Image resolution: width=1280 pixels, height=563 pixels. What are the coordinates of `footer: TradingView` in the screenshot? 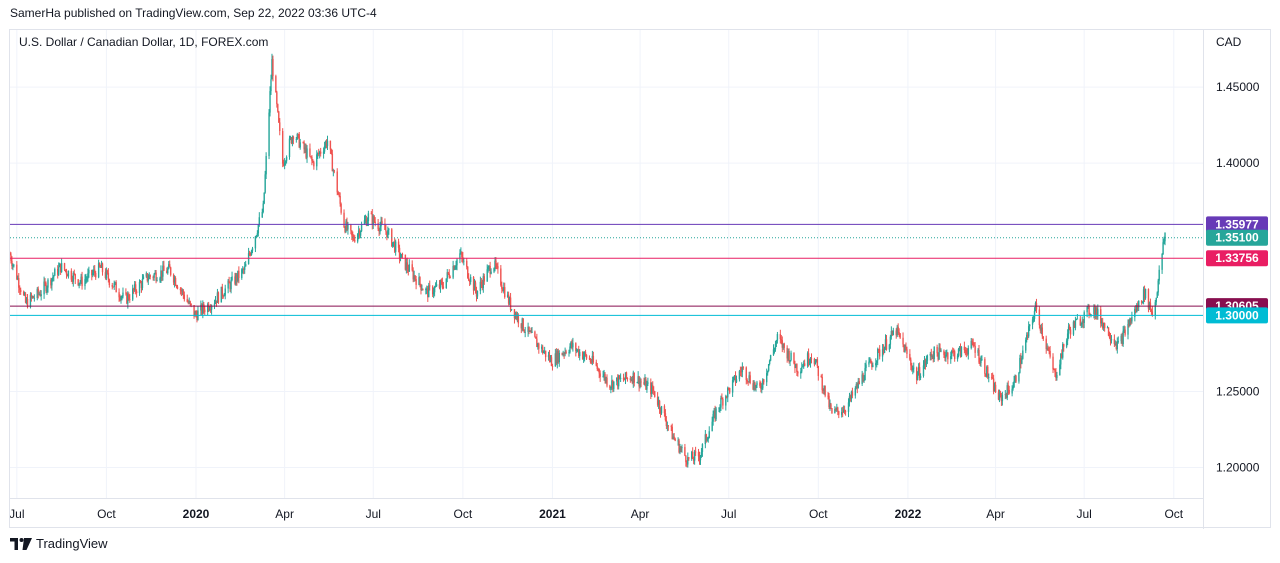 It's located at (59, 543).